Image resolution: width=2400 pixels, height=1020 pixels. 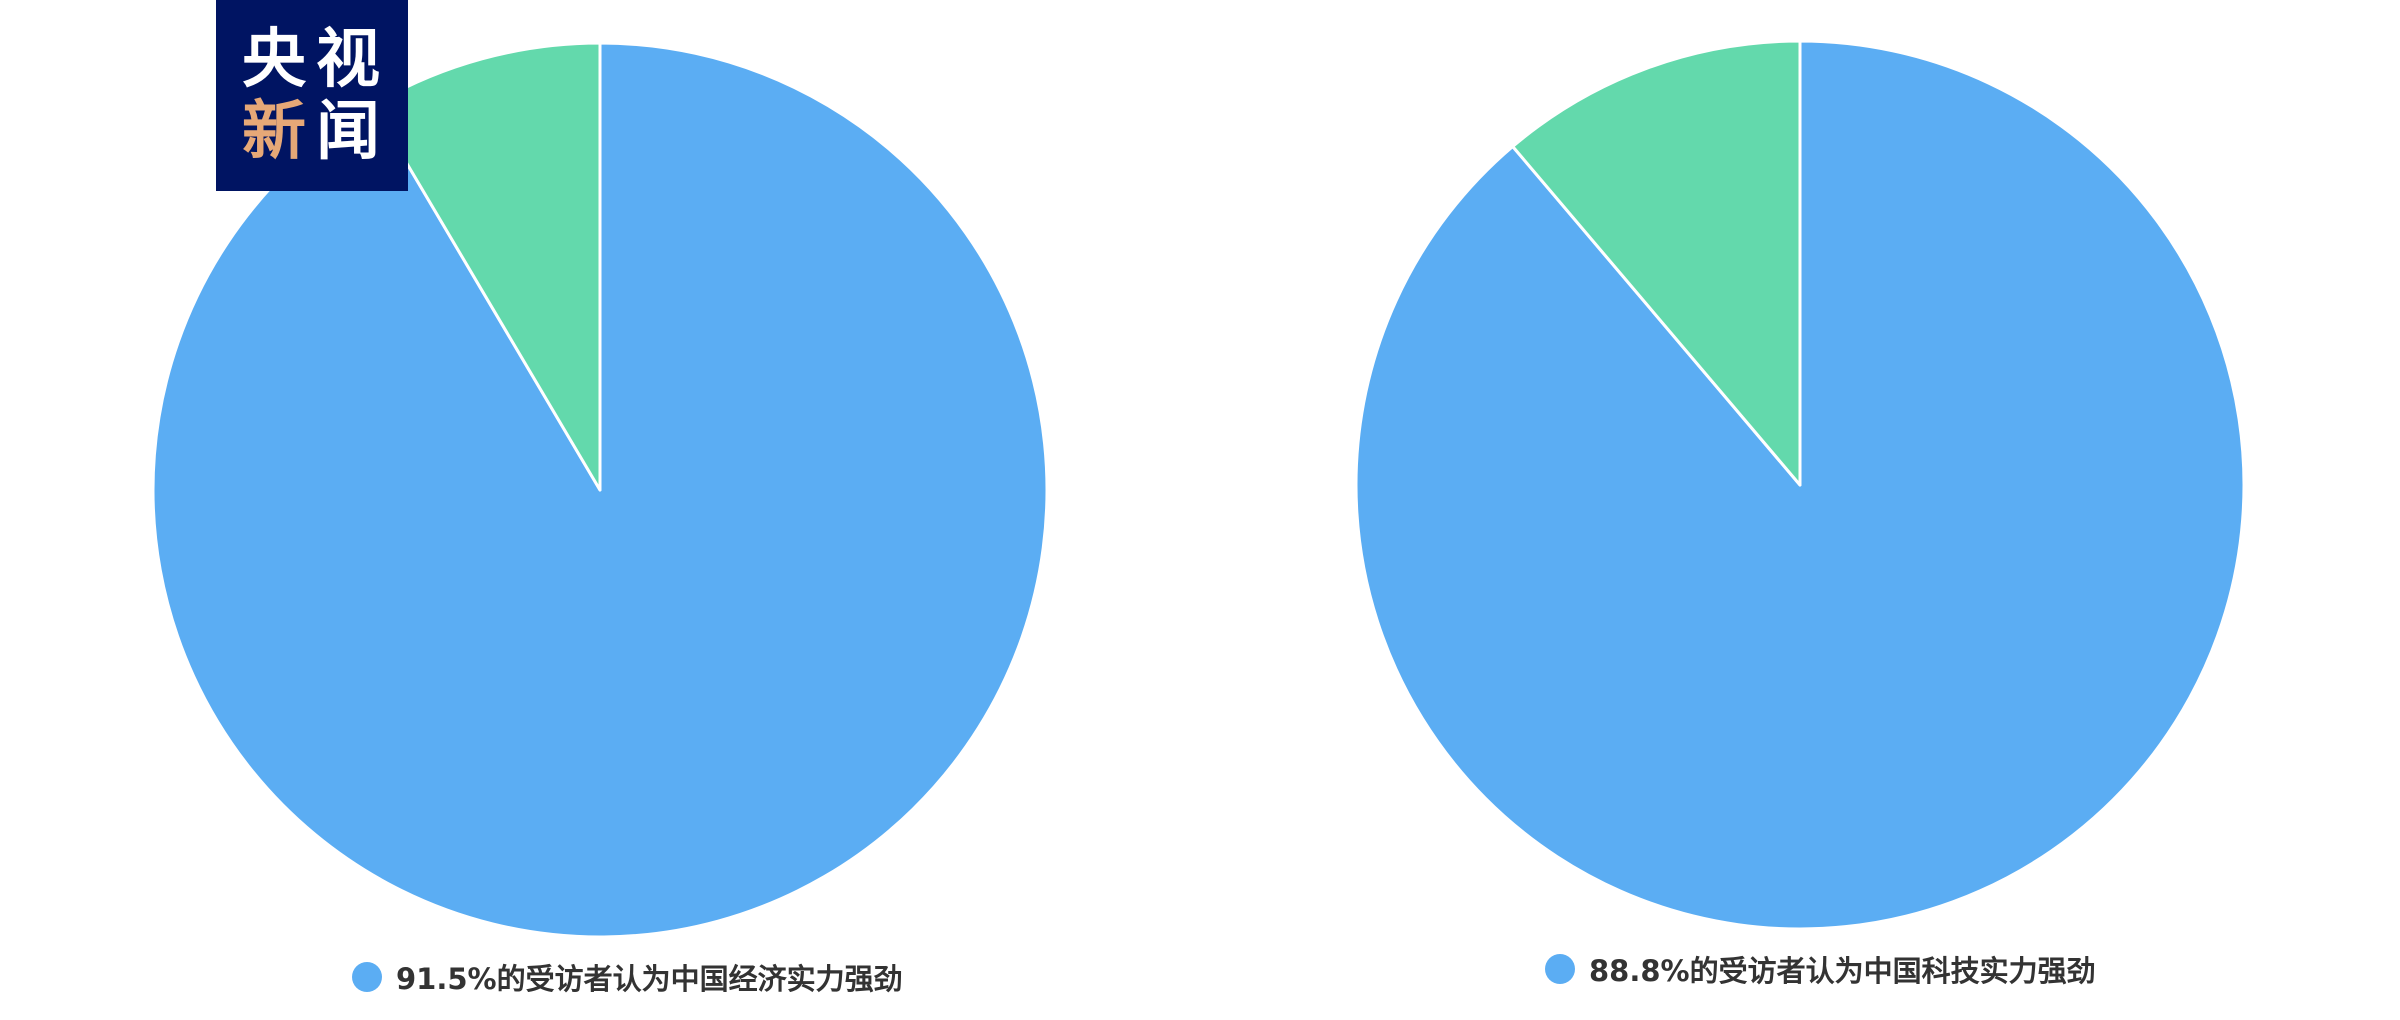 I want to click on legend-label: 88.8%的受访者认为中国科技实力强劲, so click(x=1842, y=971).